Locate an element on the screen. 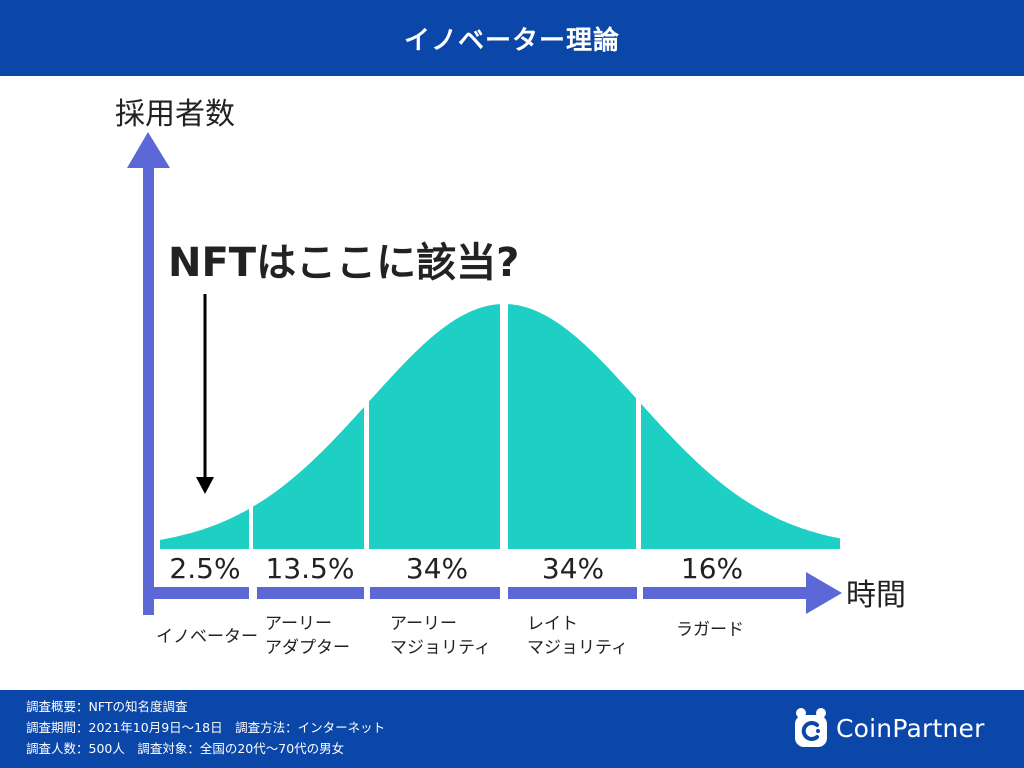 The width and height of the screenshot is (1024, 768). x-axis-arrowhead is located at coordinates (824, 593).